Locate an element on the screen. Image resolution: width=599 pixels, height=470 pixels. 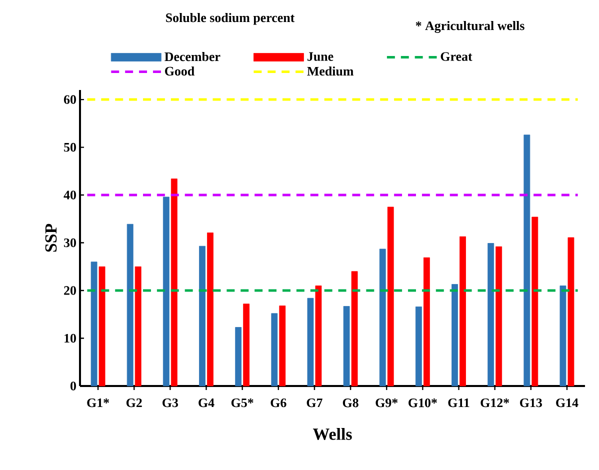
x-tick-label: G6 is located at coordinates (278, 403).